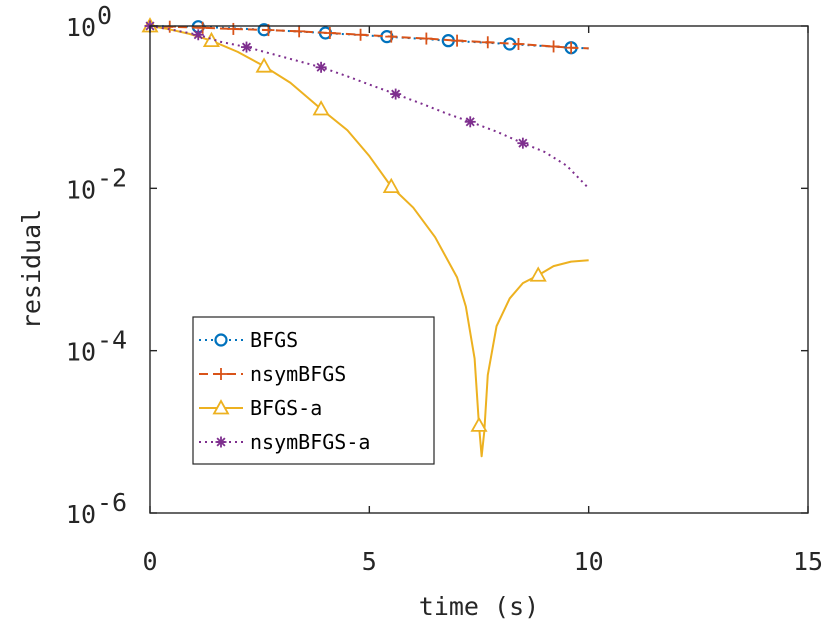 The width and height of the screenshot is (830, 623). I want to click on legend-label-2: nsymBFGS, so click(298, 374).